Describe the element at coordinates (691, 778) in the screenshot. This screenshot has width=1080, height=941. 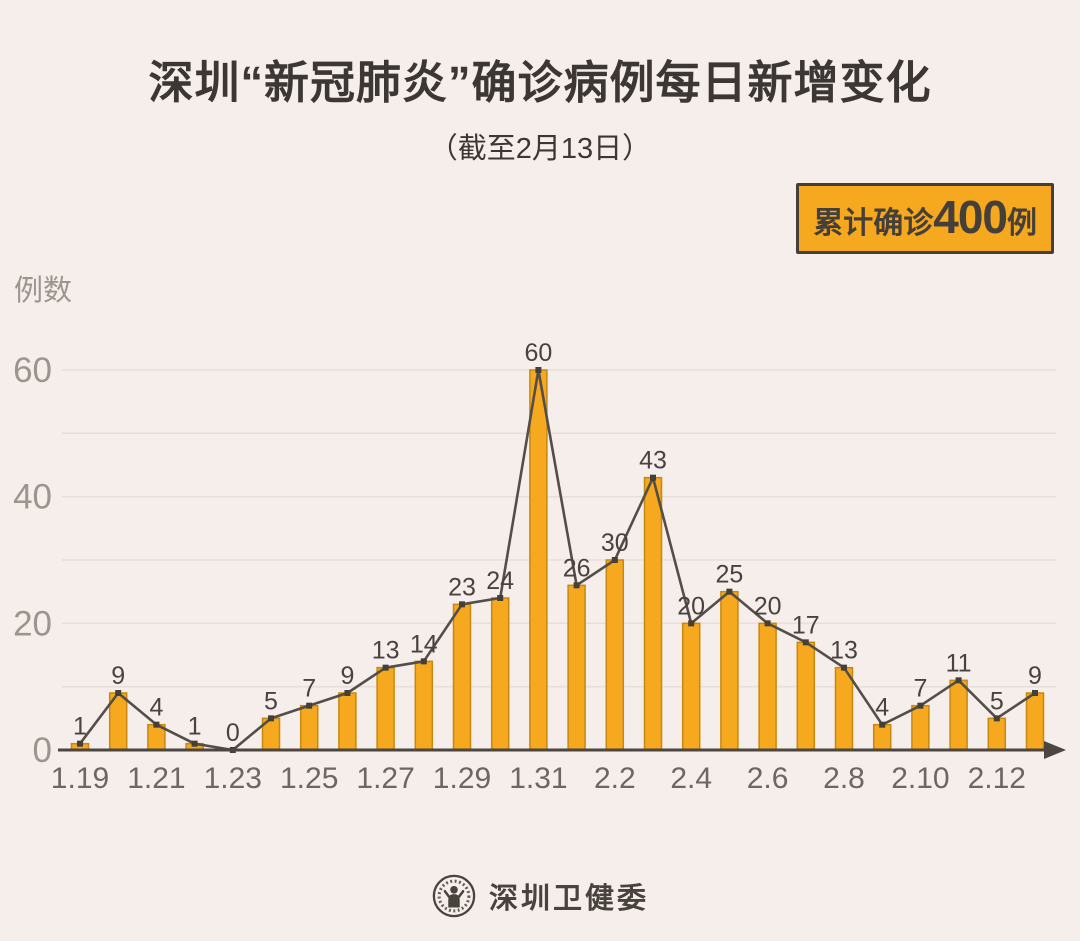
I see `x-tick-label: 2.4` at that location.